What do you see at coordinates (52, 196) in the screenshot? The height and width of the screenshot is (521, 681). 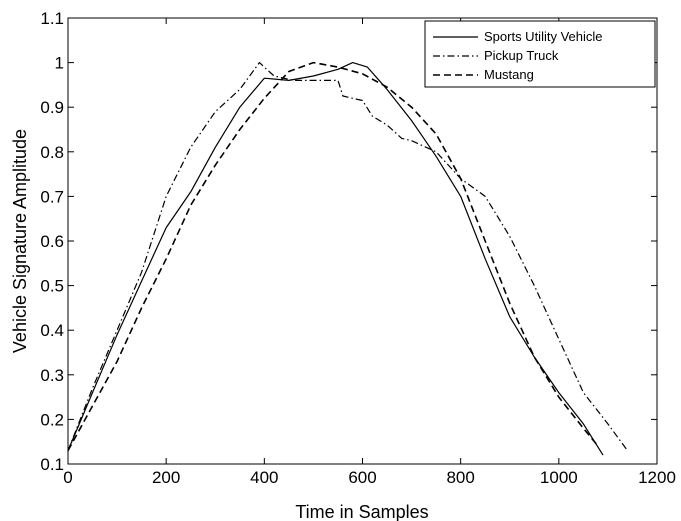 I see `y-tick-label: 0.7` at bounding box center [52, 196].